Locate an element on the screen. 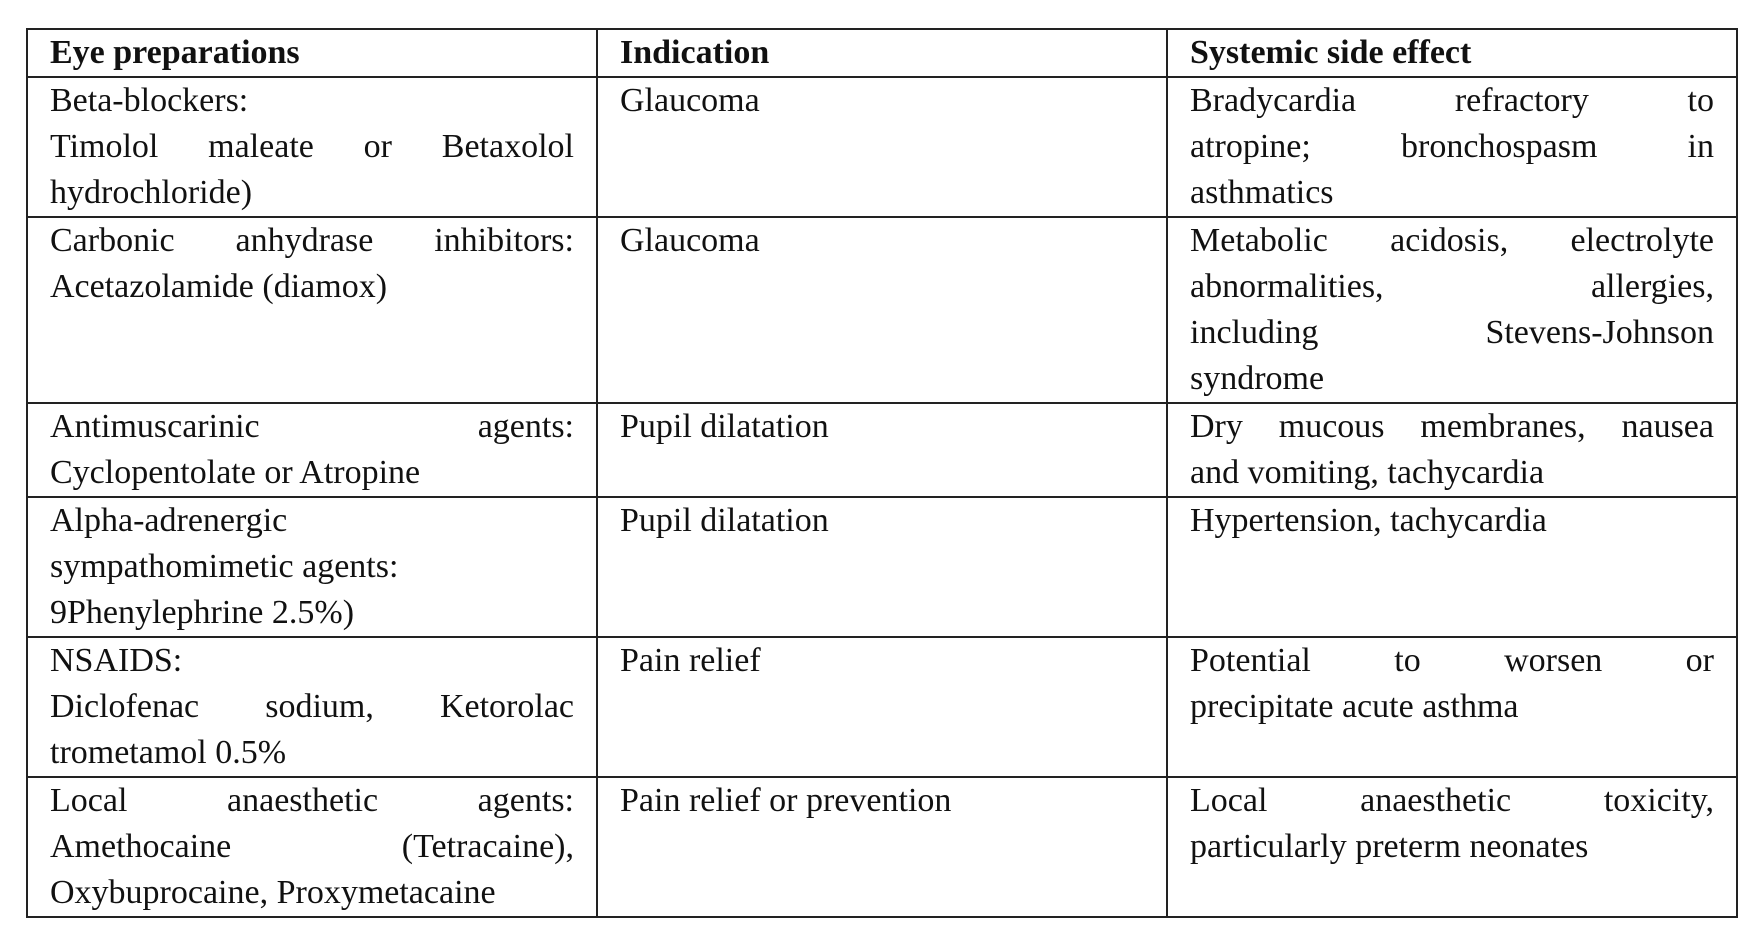 The width and height of the screenshot is (1752, 931). side-effect-cell: Hypertension, tachycardia is located at coordinates (1452, 567).